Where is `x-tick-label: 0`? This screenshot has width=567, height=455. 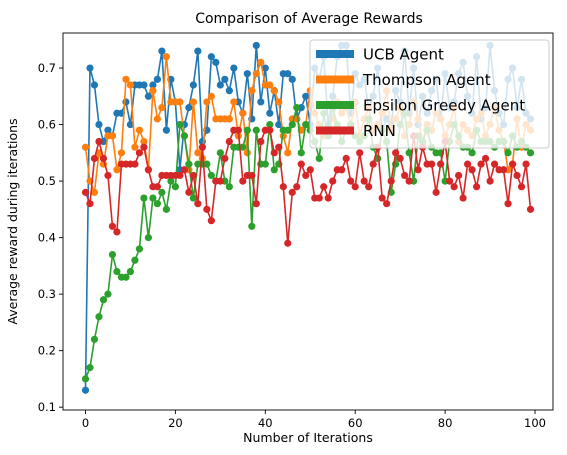 x-tick-label: 0 is located at coordinates (85, 423).